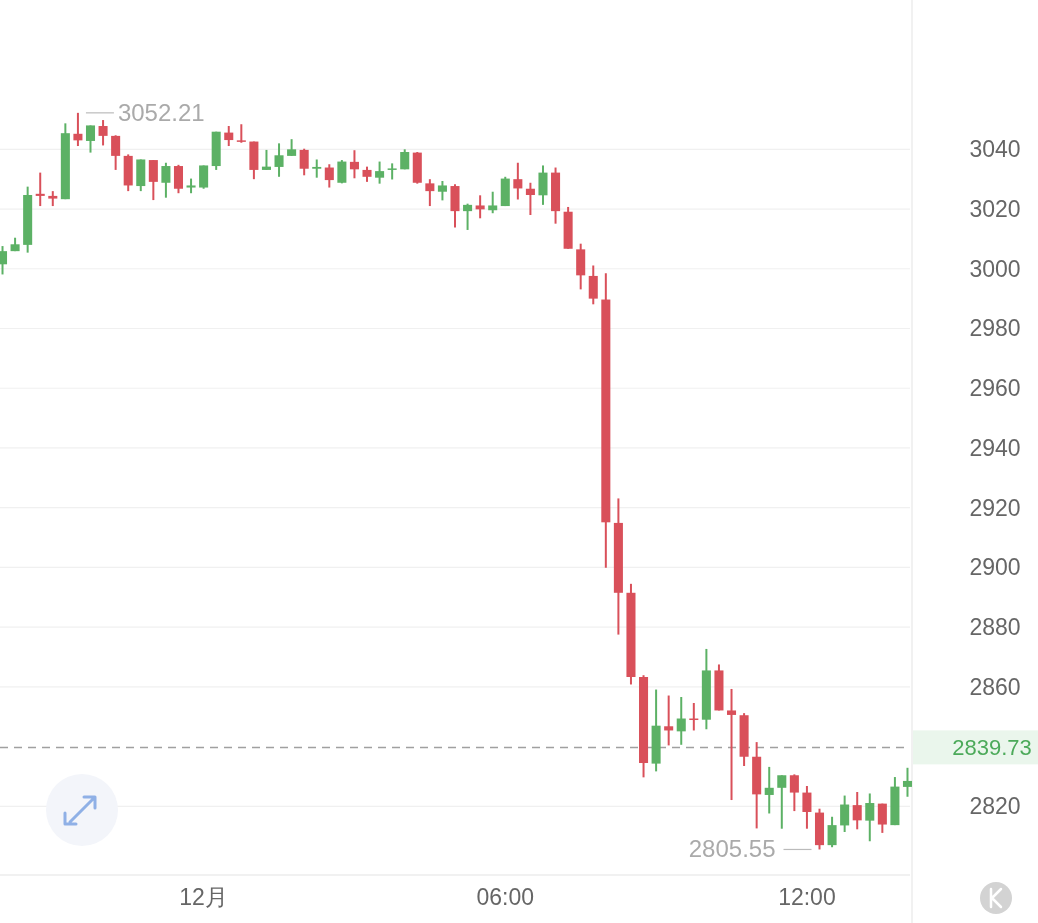 The image size is (1038, 923). What do you see at coordinates (995, 328) in the screenshot?
I see `y-tick-label: 2980` at bounding box center [995, 328].